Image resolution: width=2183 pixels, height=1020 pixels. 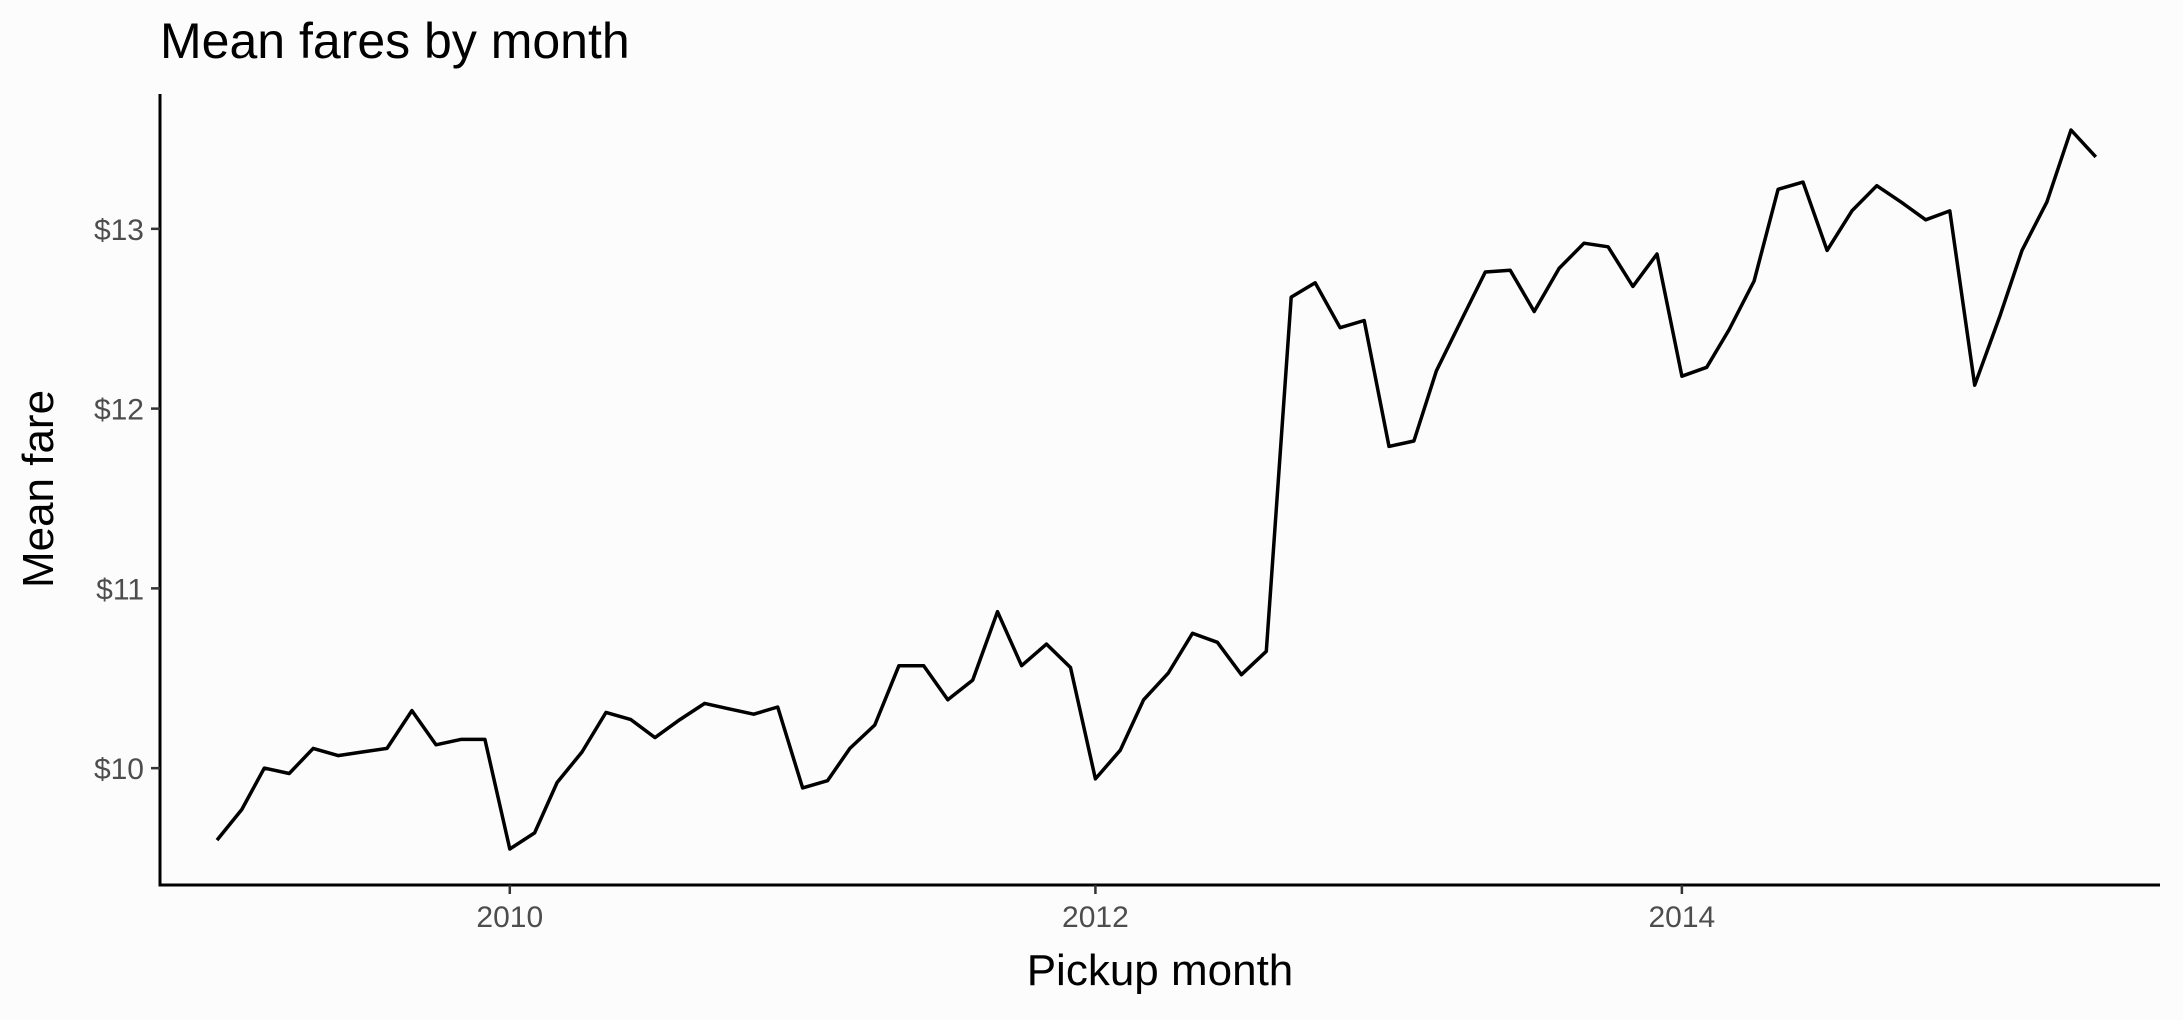 I want to click on y-tick-label: $11, so click(x=120, y=589).